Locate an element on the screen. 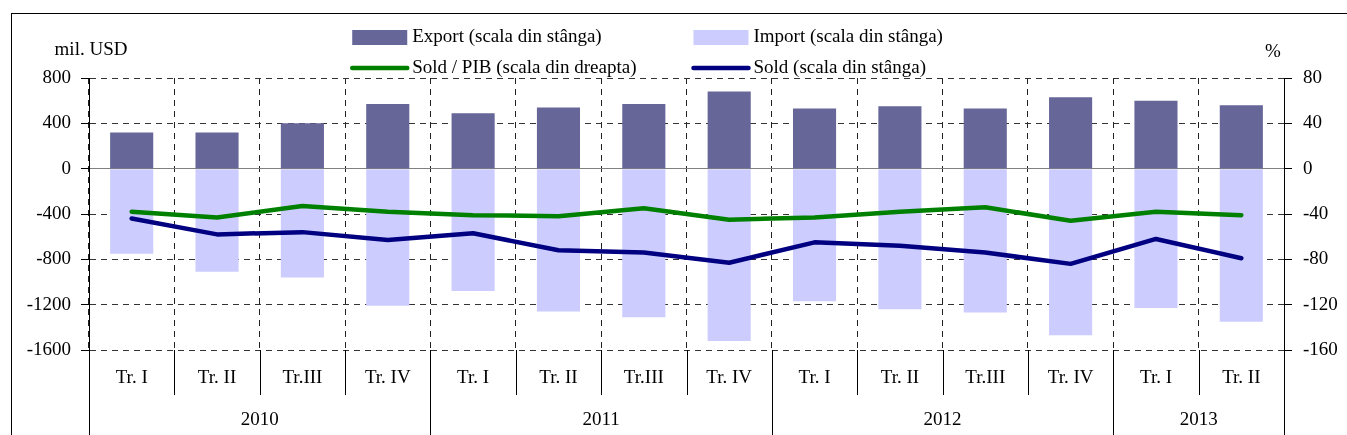 This screenshot has height=435, width=1347. y-tick-label: 0 is located at coordinates (66, 167).